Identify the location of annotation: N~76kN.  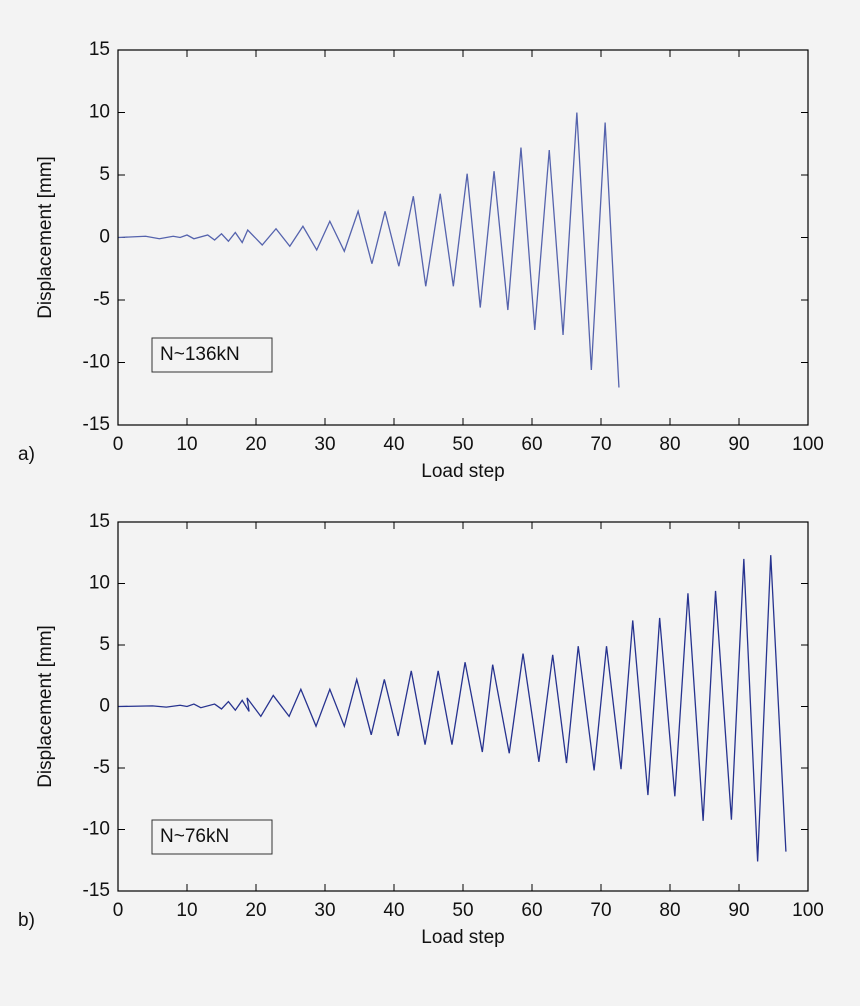
(194, 836).